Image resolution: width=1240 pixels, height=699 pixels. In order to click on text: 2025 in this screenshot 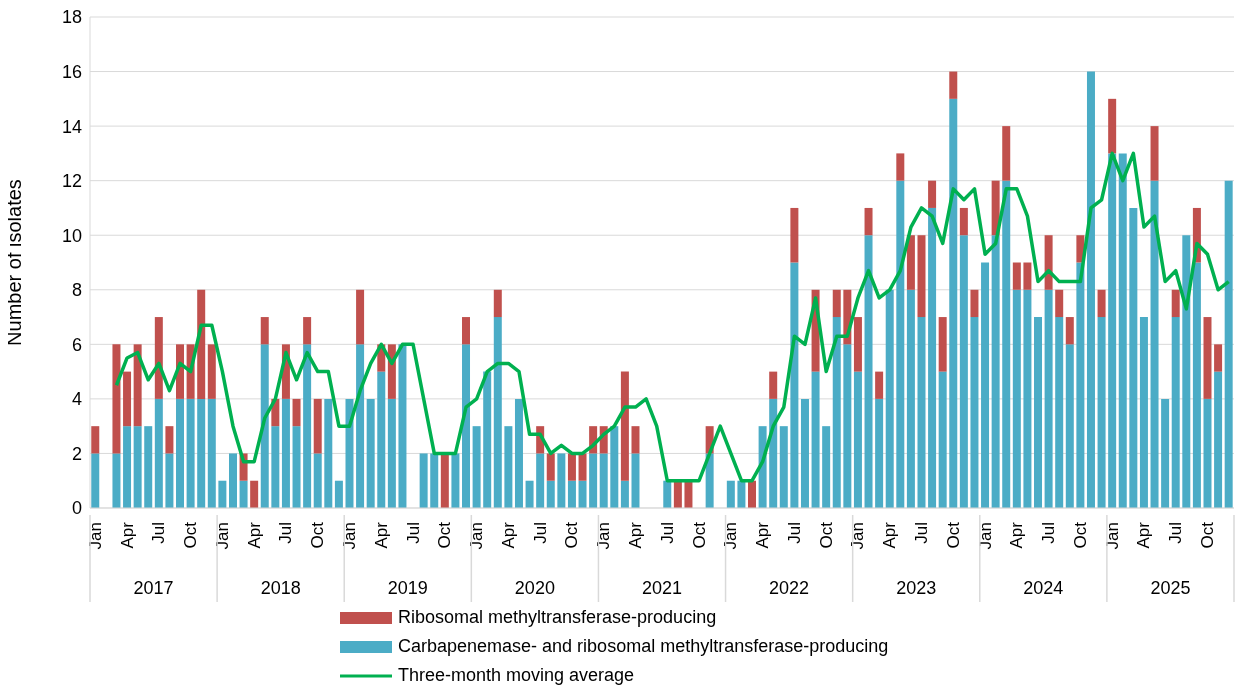, I will do `click(1170, 588)`.